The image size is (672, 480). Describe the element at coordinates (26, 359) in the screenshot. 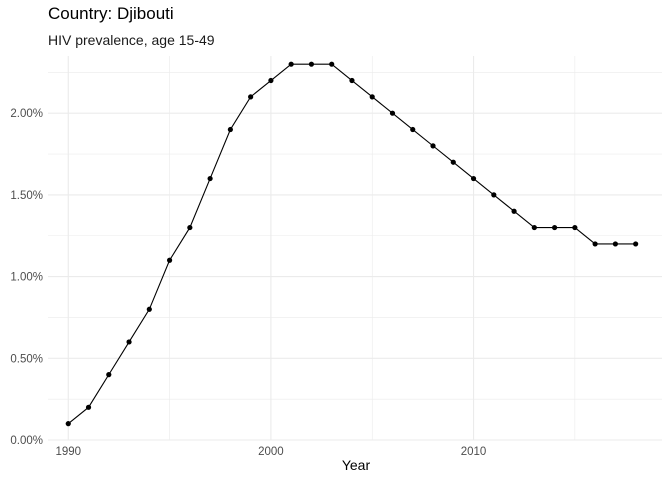

I see `y-tick-label: 0.50%` at that location.